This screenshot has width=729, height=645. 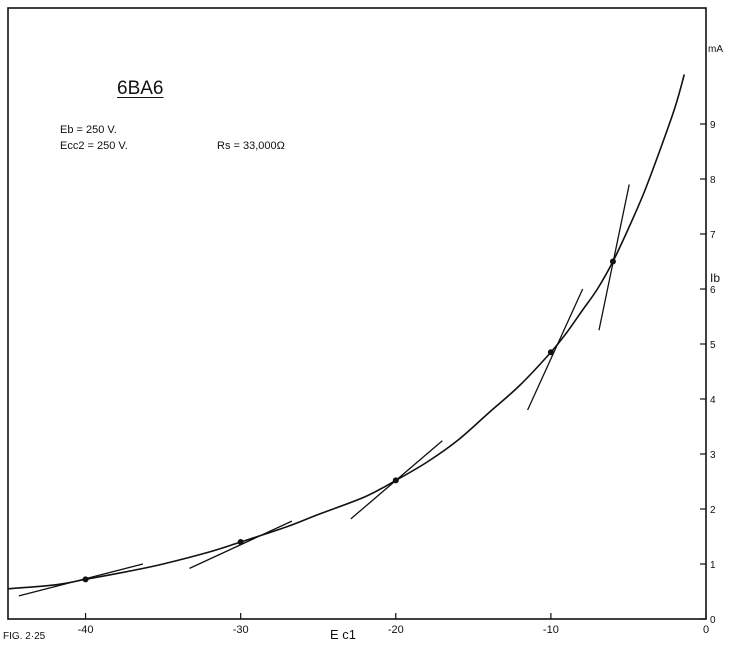 What do you see at coordinates (713, 345) in the screenshot?
I see `y-tick-label: 5` at bounding box center [713, 345].